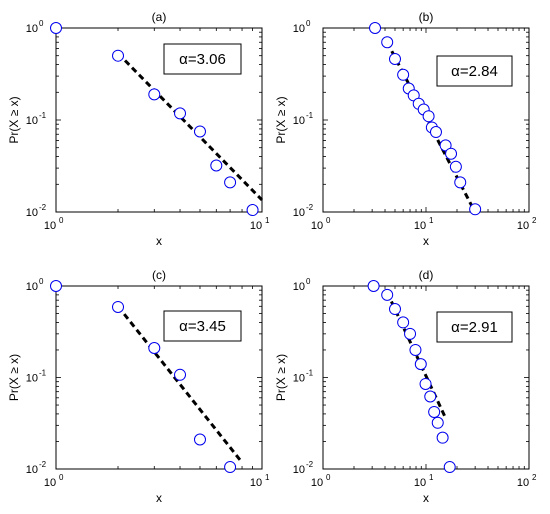  I want to click on panel-title: (d), so click(426, 275).